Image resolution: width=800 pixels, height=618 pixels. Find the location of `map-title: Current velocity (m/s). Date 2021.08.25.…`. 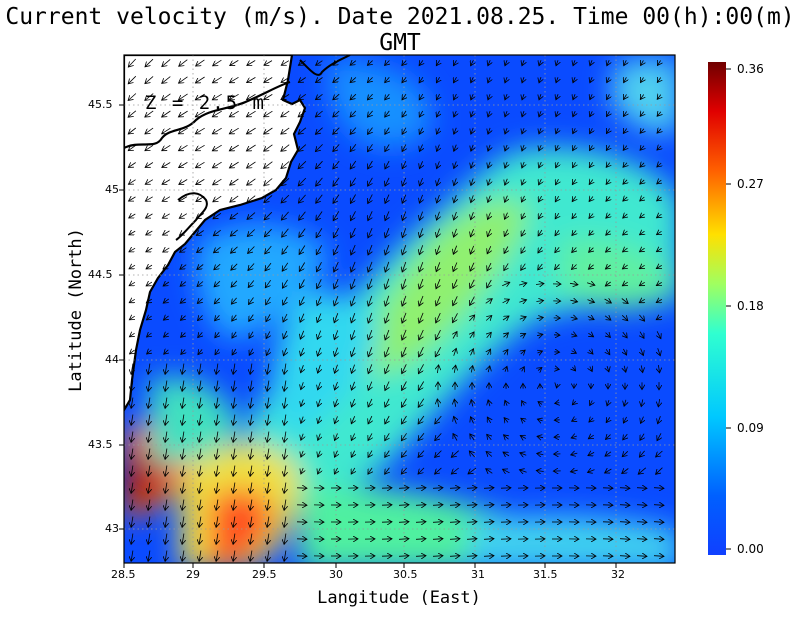

map-title: Current velocity (m/s). Date 2021.08.25.… is located at coordinates (400, 30).